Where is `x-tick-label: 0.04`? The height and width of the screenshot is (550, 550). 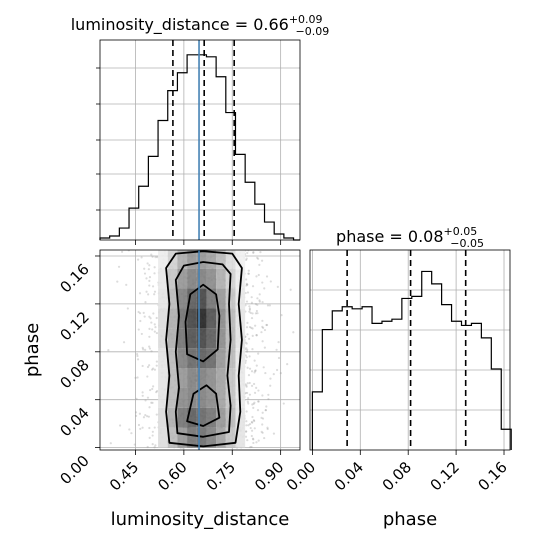 x-tick-label: 0.04 is located at coordinates (349, 476).